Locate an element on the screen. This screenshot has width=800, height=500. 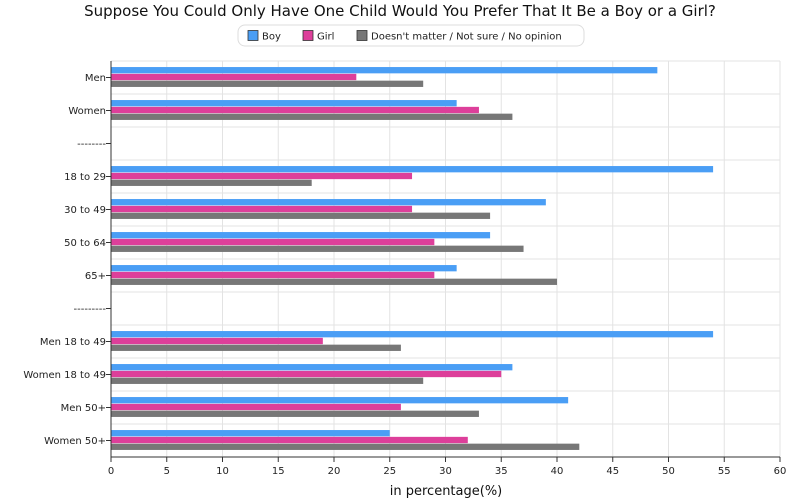
legend-label: Girl is located at coordinates (325, 37).